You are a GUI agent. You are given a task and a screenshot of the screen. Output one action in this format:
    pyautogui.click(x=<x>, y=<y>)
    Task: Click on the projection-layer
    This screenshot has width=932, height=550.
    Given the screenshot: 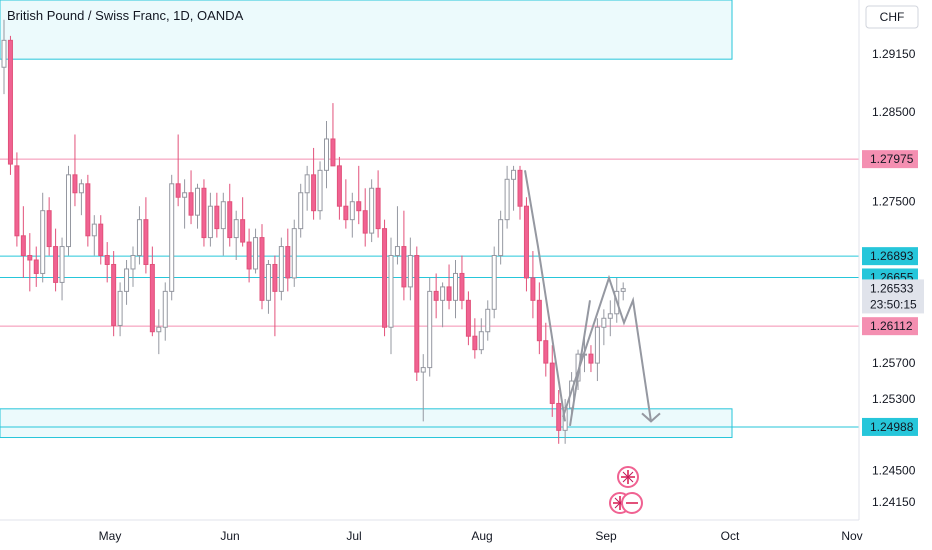 What is the action you would take?
    pyautogui.click(x=592, y=298)
    